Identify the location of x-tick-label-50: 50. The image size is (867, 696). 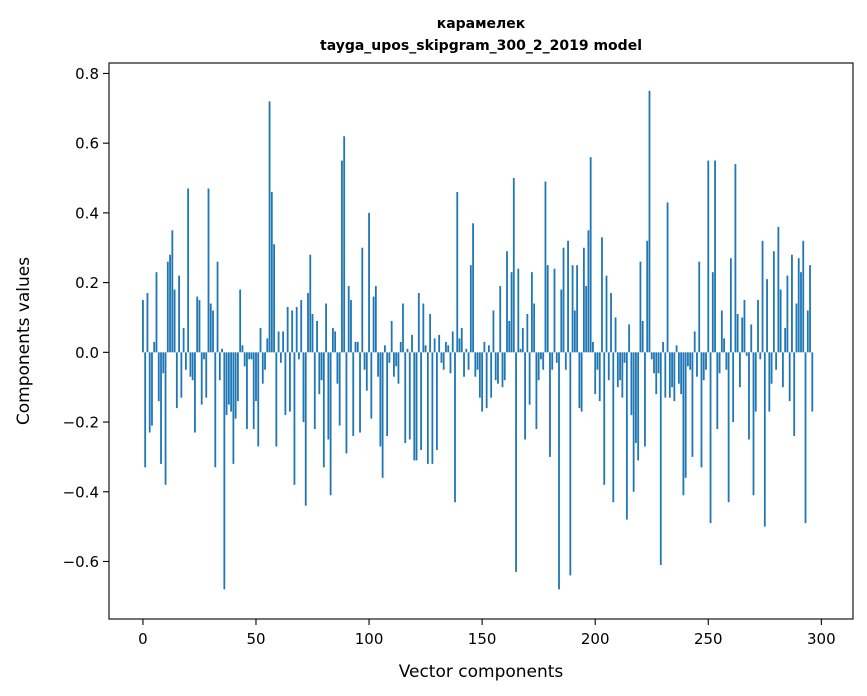
(255, 639).